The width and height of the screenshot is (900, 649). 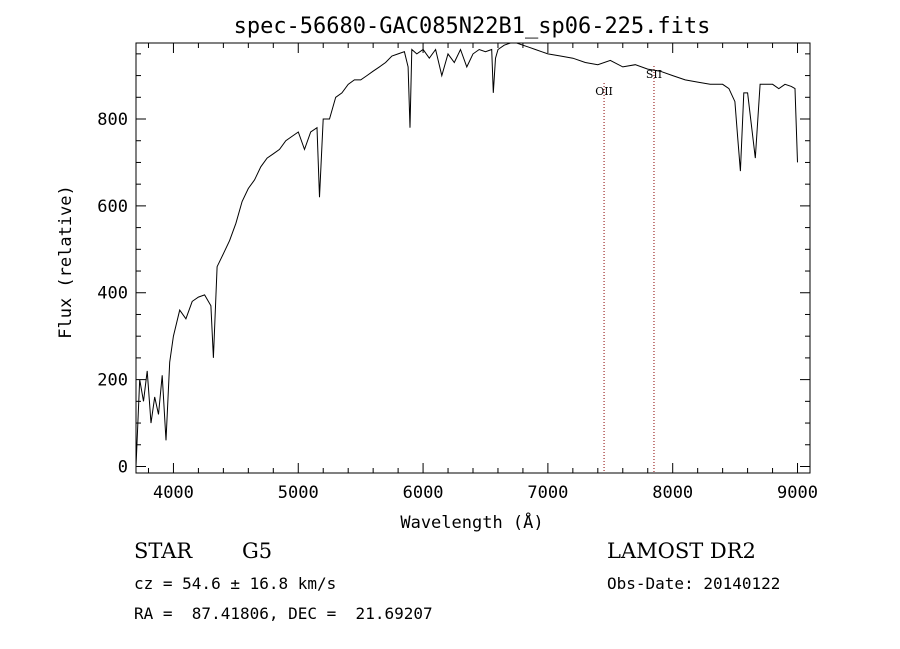 I want to click on y-axis-label: Flux (relative), so click(x=66, y=262).